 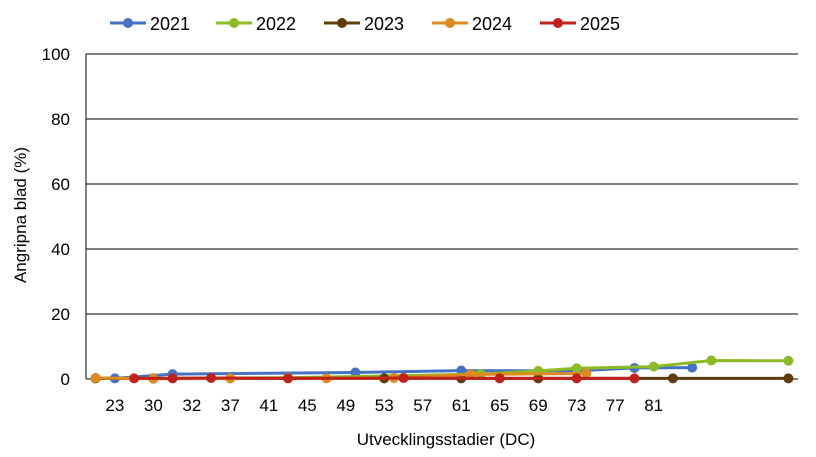 I want to click on chart-legend: 2021 2022 2023 2024 2025, so click(x=365, y=24).